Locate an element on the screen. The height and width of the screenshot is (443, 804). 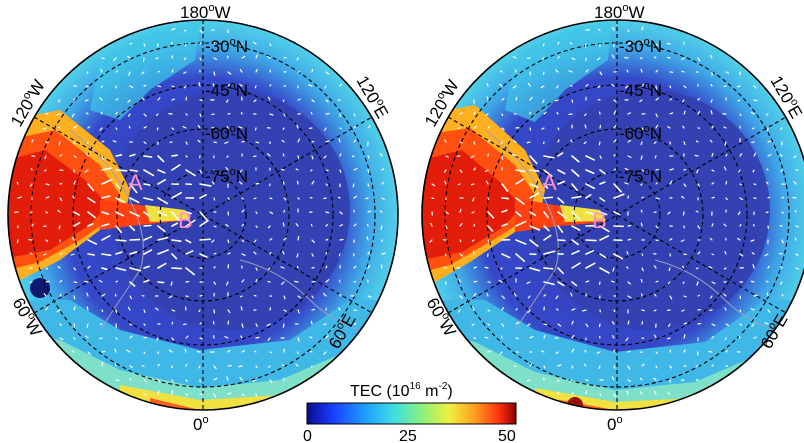
right-lon-label-180w: 180oW is located at coordinates (619, 12).